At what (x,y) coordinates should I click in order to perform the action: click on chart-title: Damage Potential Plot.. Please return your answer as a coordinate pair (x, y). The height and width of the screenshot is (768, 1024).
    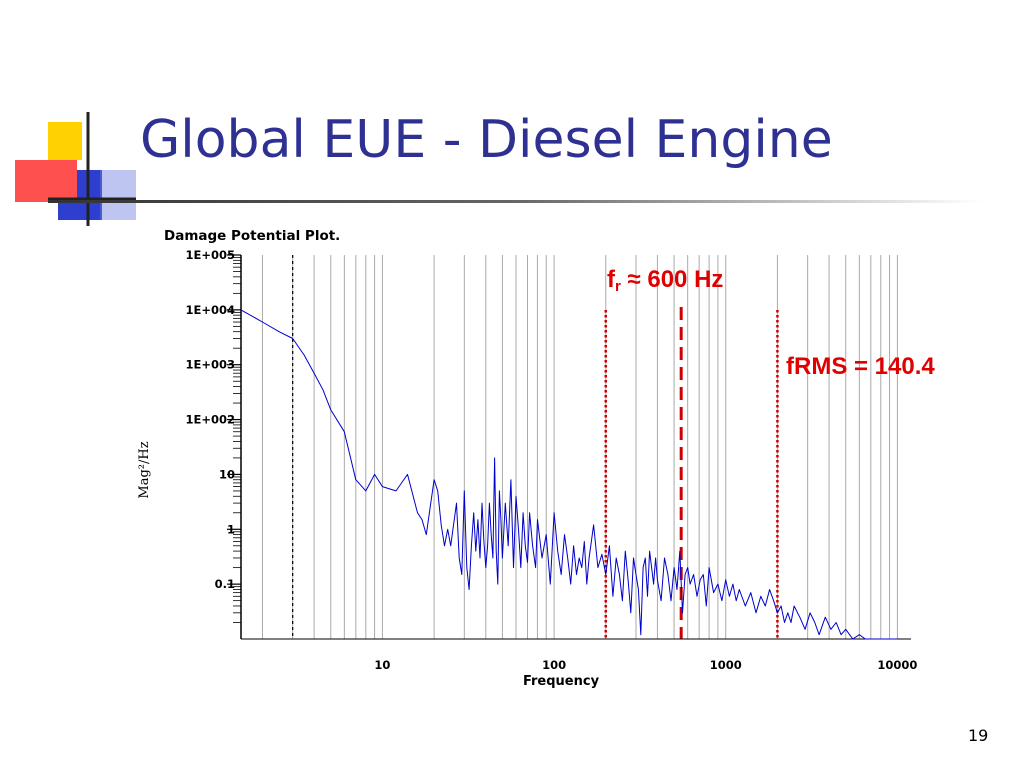
    Looking at the image, I should click on (252, 236).